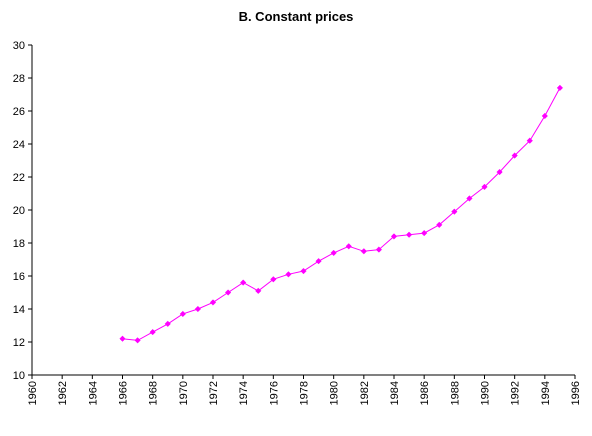 The width and height of the screenshot is (592, 436). Describe the element at coordinates (19, 244) in the screenshot. I see `y-tick-label: 18` at that location.